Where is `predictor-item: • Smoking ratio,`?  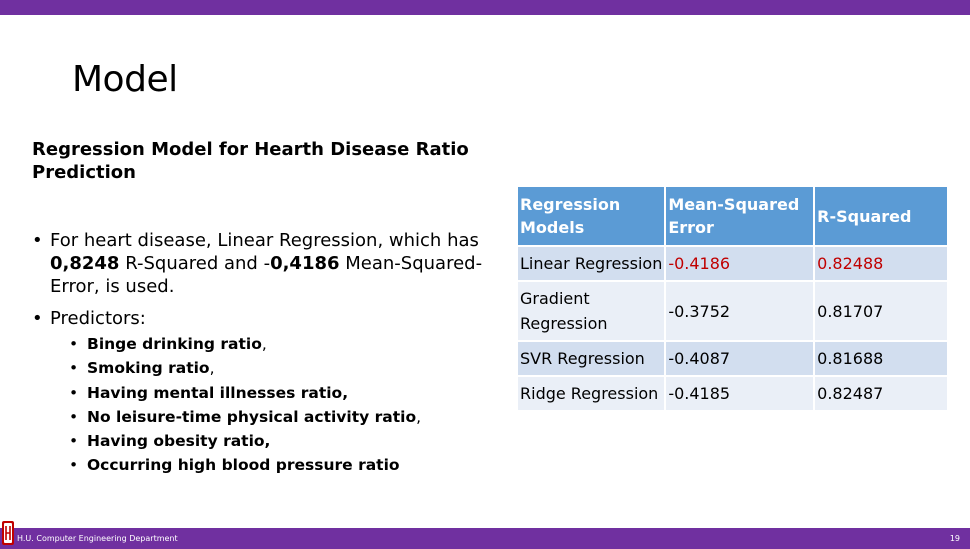
predictor-item: • Smoking ratio, is located at coordinates (267, 368).